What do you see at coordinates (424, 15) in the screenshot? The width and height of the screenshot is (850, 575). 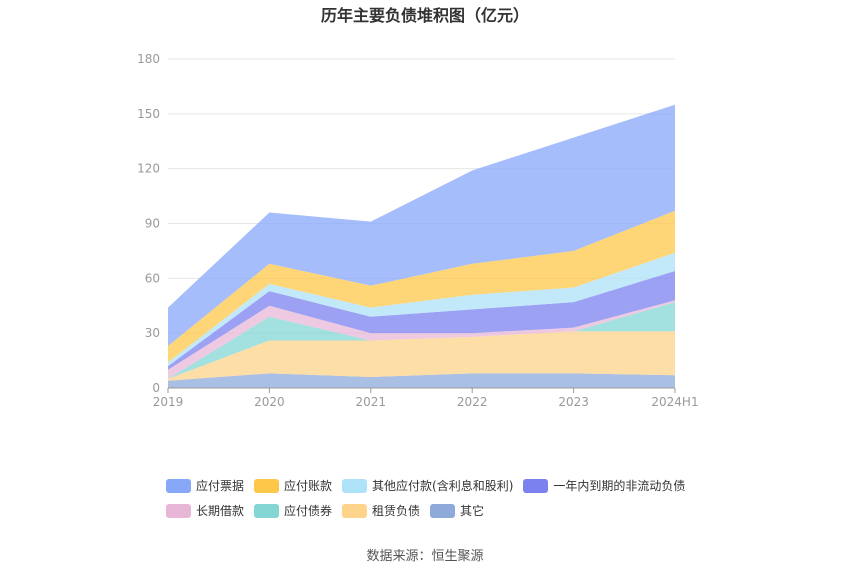 I see `chart-title: 历年主要负债堆积图（亿元）` at bounding box center [424, 15].